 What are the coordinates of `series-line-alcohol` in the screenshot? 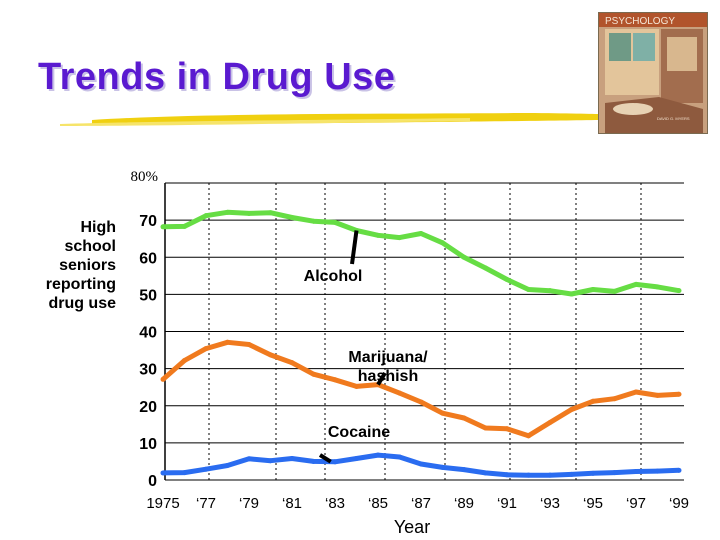 It's located at (421, 253).